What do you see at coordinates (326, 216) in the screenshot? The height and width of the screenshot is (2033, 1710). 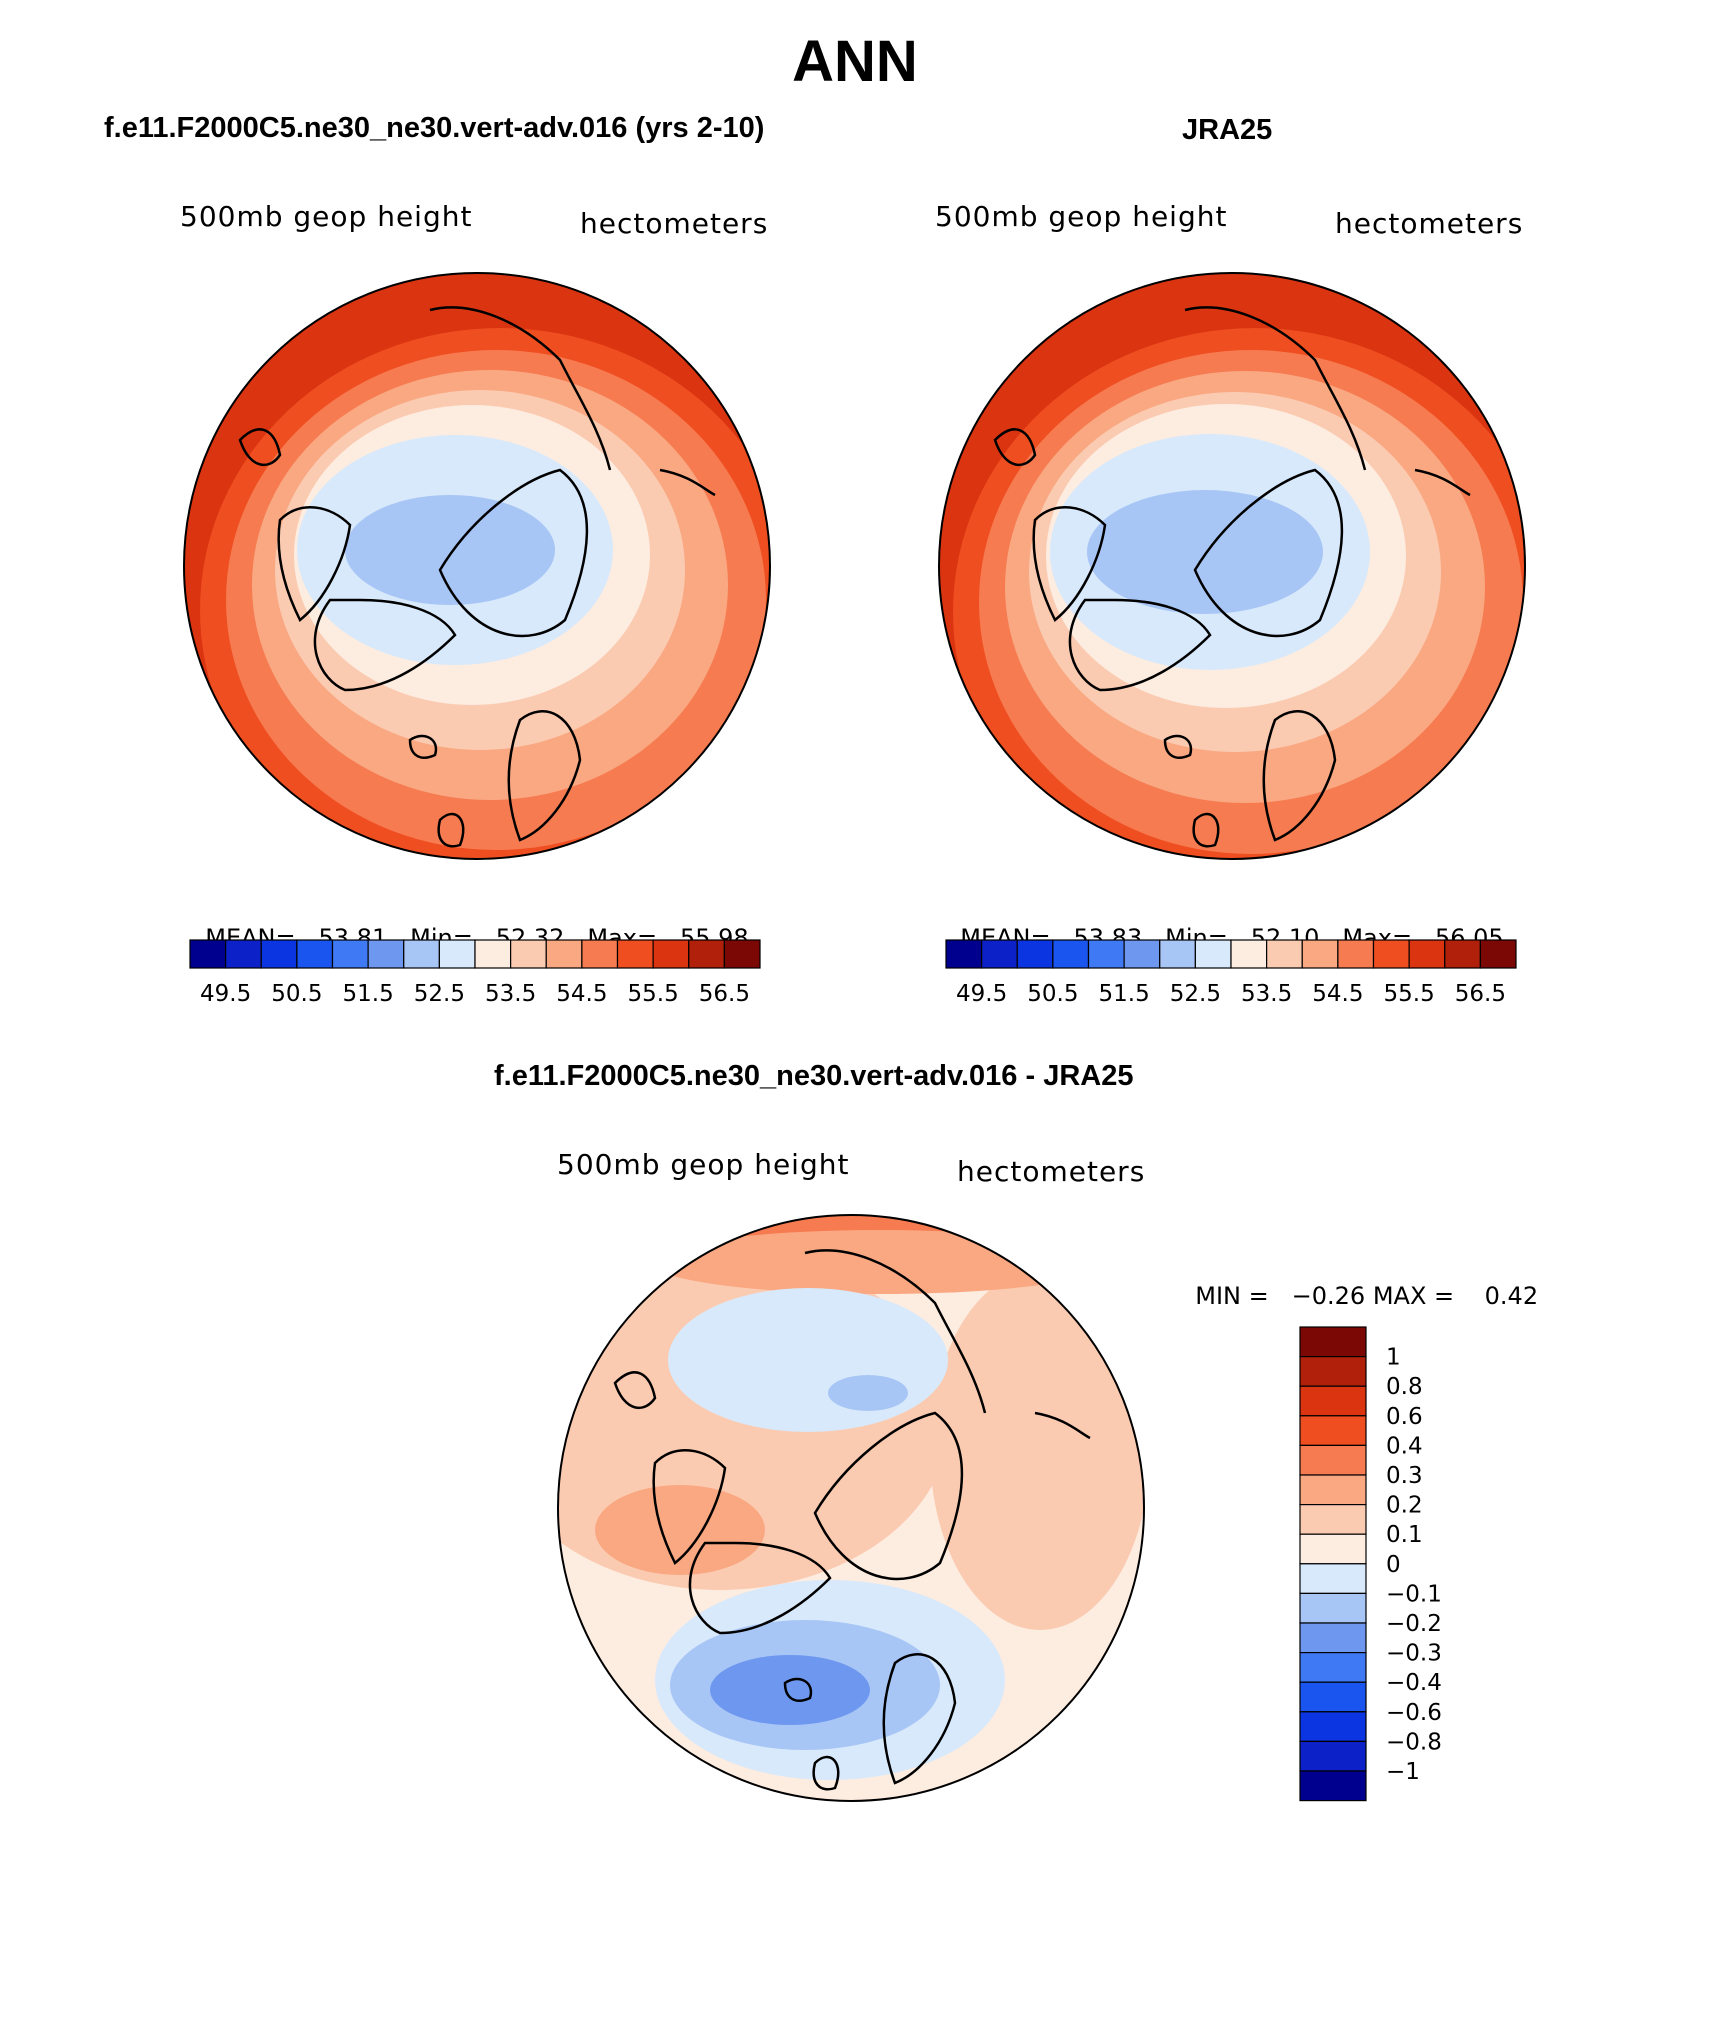 I see `model-variable-label: 500mb geop height` at bounding box center [326, 216].